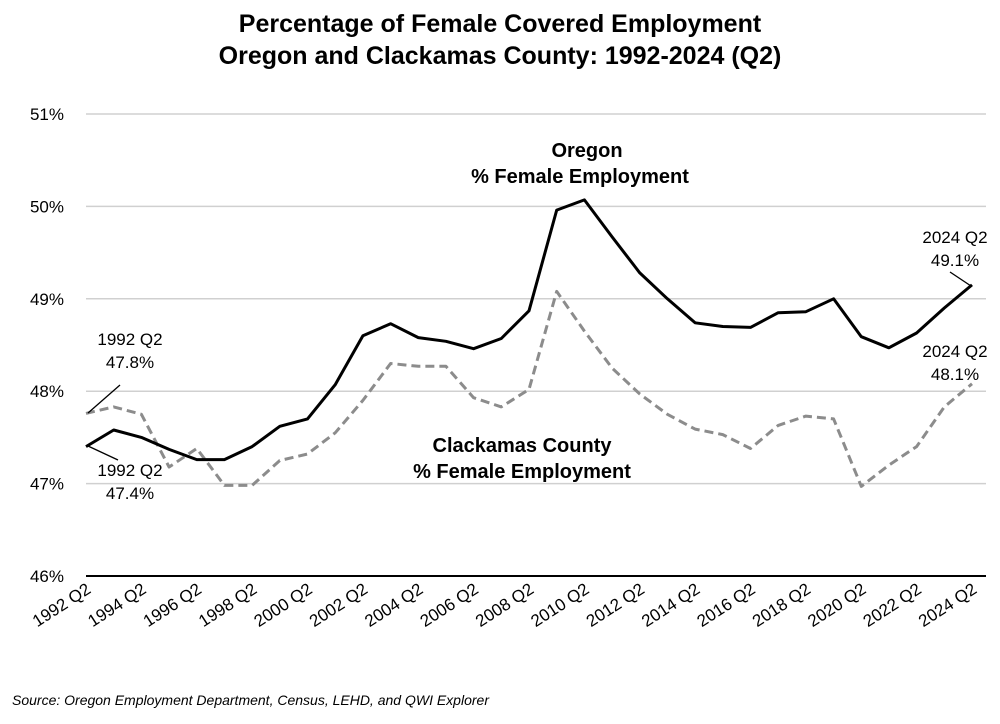  I want to click on x-tick-label: 2014 Q2, so click(670, 604).